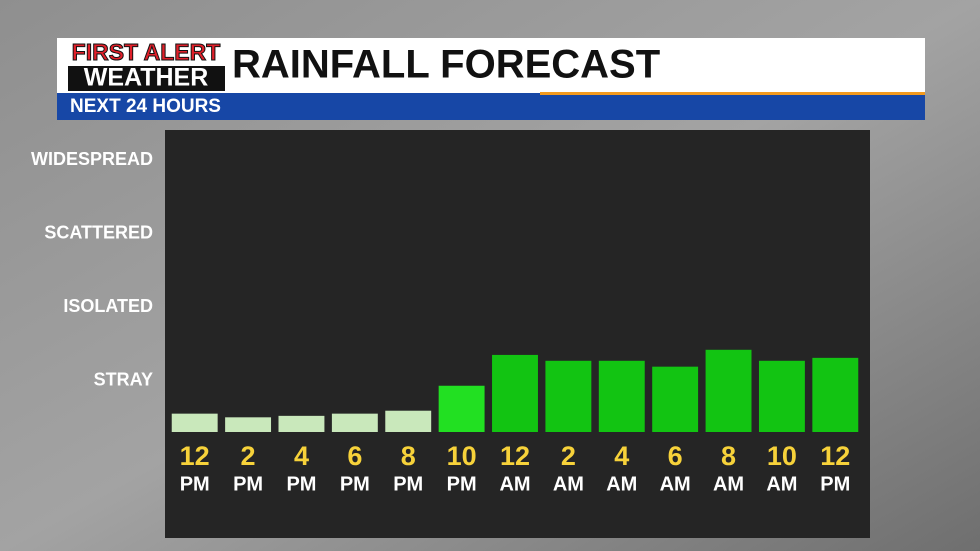  Describe the element at coordinates (123, 379) in the screenshot. I see `y-tick-label: STRAY` at that location.